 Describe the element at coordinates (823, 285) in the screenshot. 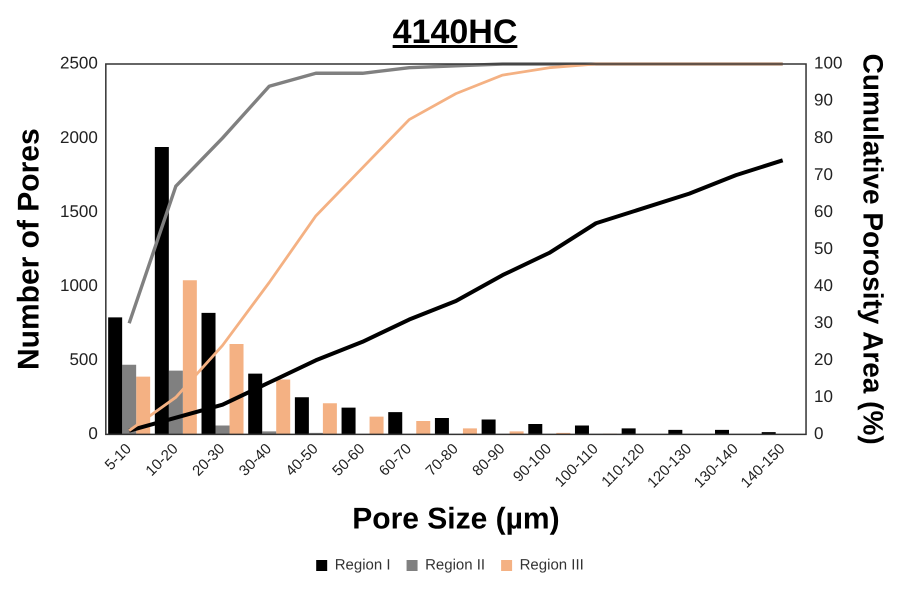

I see `y2-tick-label: 40` at that location.